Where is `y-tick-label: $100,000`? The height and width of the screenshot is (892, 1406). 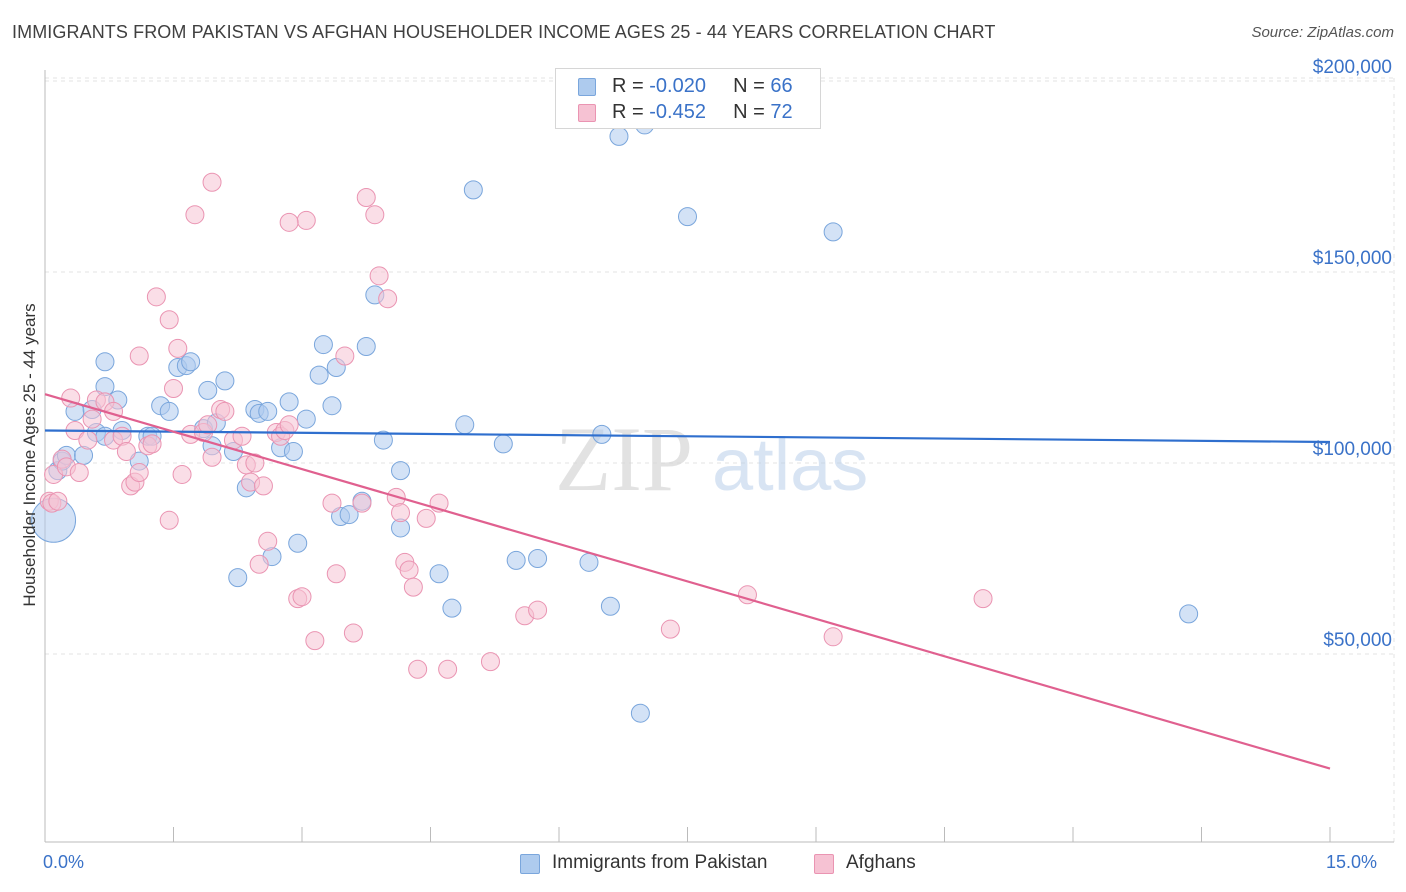
y-tick-label: $100,000 is located at coordinates (1352, 449).